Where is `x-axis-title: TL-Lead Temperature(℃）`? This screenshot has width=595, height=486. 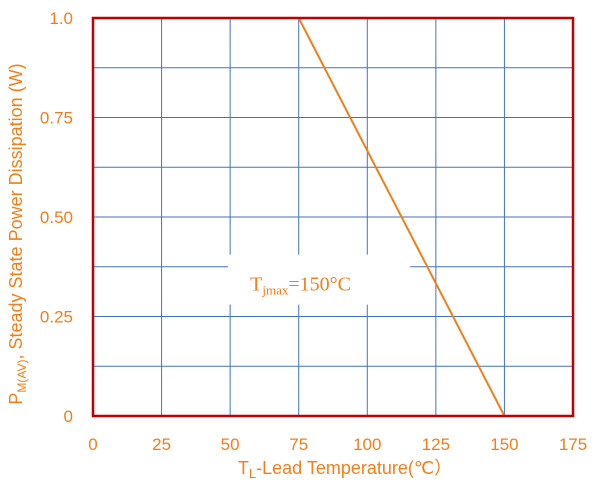
x-axis-title: TL-Lead Temperature(℃） is located at coordinates (345, 469).